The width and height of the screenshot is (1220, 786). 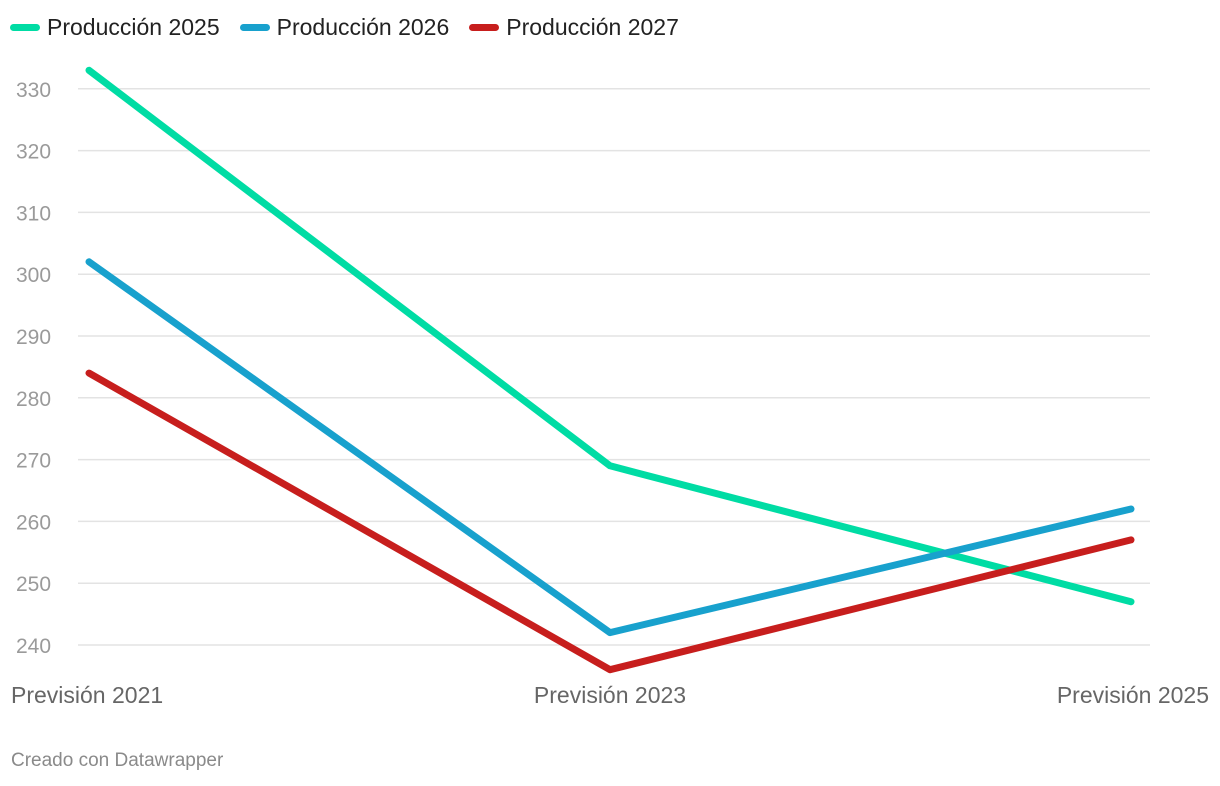 What do you see at coordinates (1133, 695) in the screenshot?
I see `x-category-label-2: Previsión 2025` at bounding box center [1133, 695].